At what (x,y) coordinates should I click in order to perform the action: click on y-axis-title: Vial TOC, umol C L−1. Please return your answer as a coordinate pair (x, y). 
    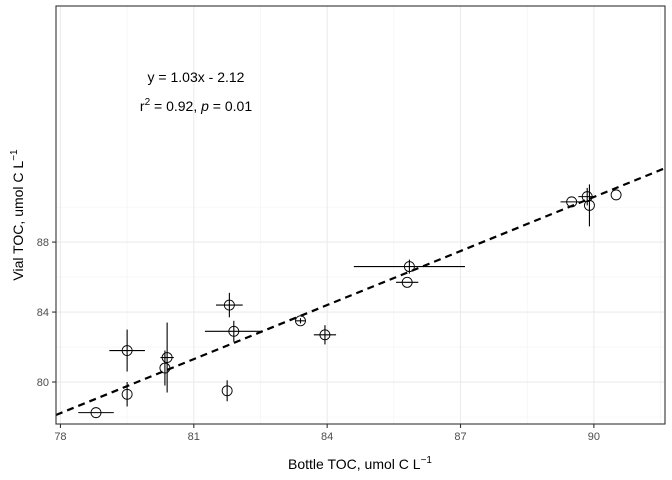
    Looking at the image, I should click on (17, 215).